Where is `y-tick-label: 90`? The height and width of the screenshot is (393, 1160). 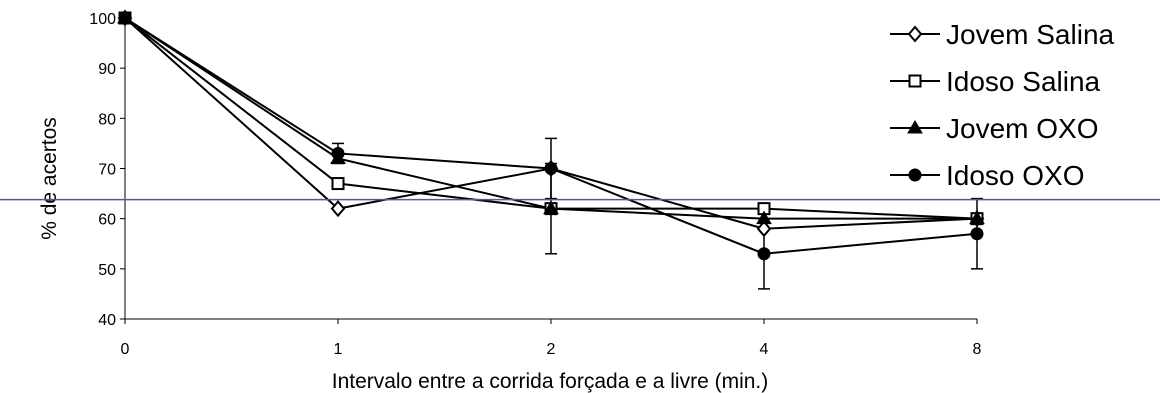 y-tick-label: 90 is located at coordinates (107, 69).